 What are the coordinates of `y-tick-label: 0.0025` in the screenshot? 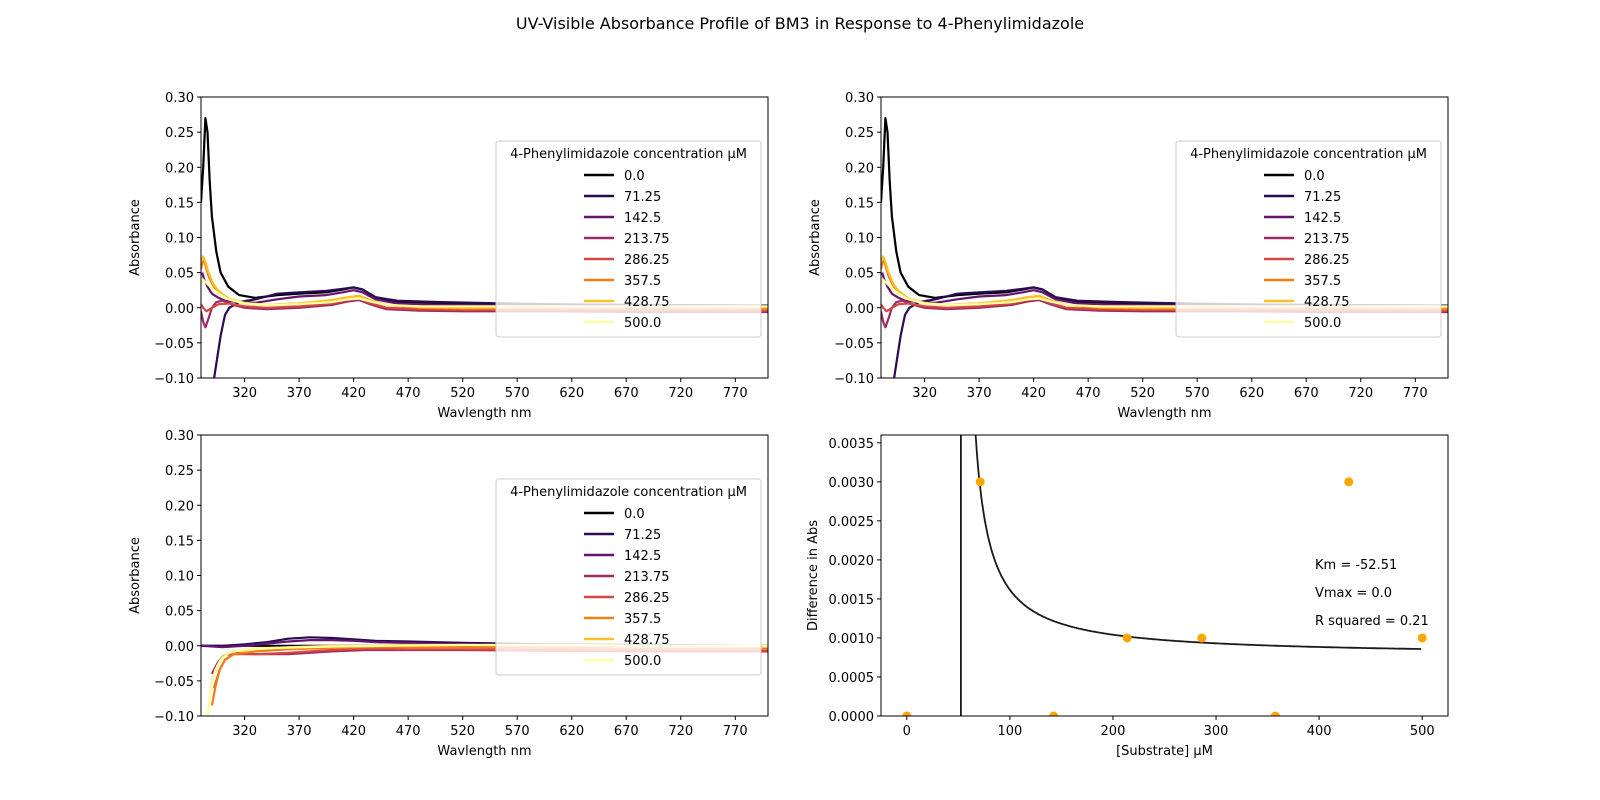 It's located at (852, 522).